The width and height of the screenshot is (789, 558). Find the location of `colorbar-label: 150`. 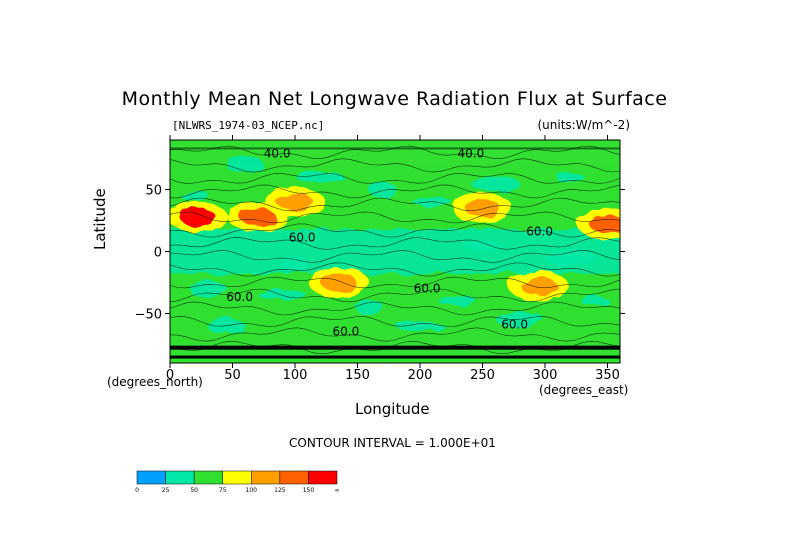

colorbar-label: 150 is located at coordinates (309, 490).